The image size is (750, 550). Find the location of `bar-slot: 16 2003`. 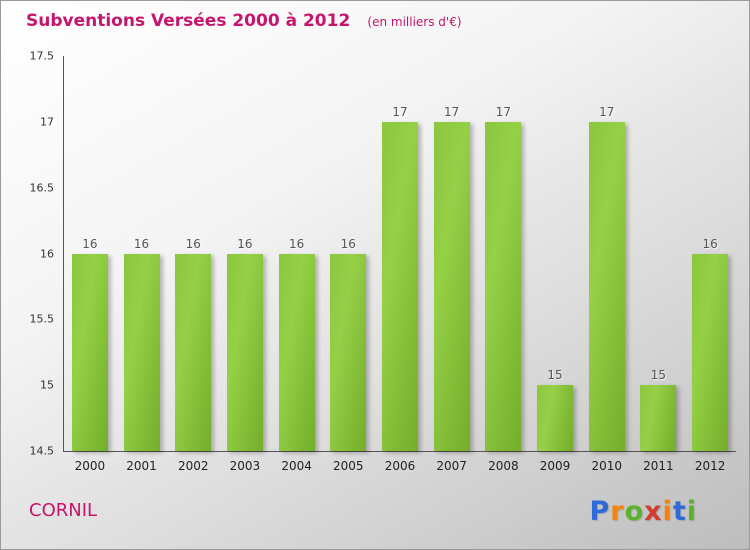

bar-slot: 16 2003 is located at coordinates (245, 264).